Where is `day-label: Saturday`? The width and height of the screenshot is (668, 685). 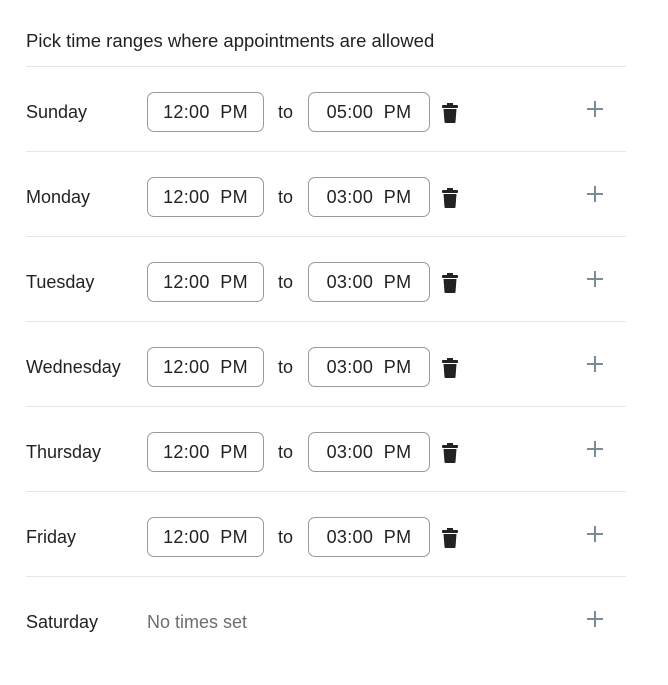 day-label: Saturday is located at coordinates (62, 622).